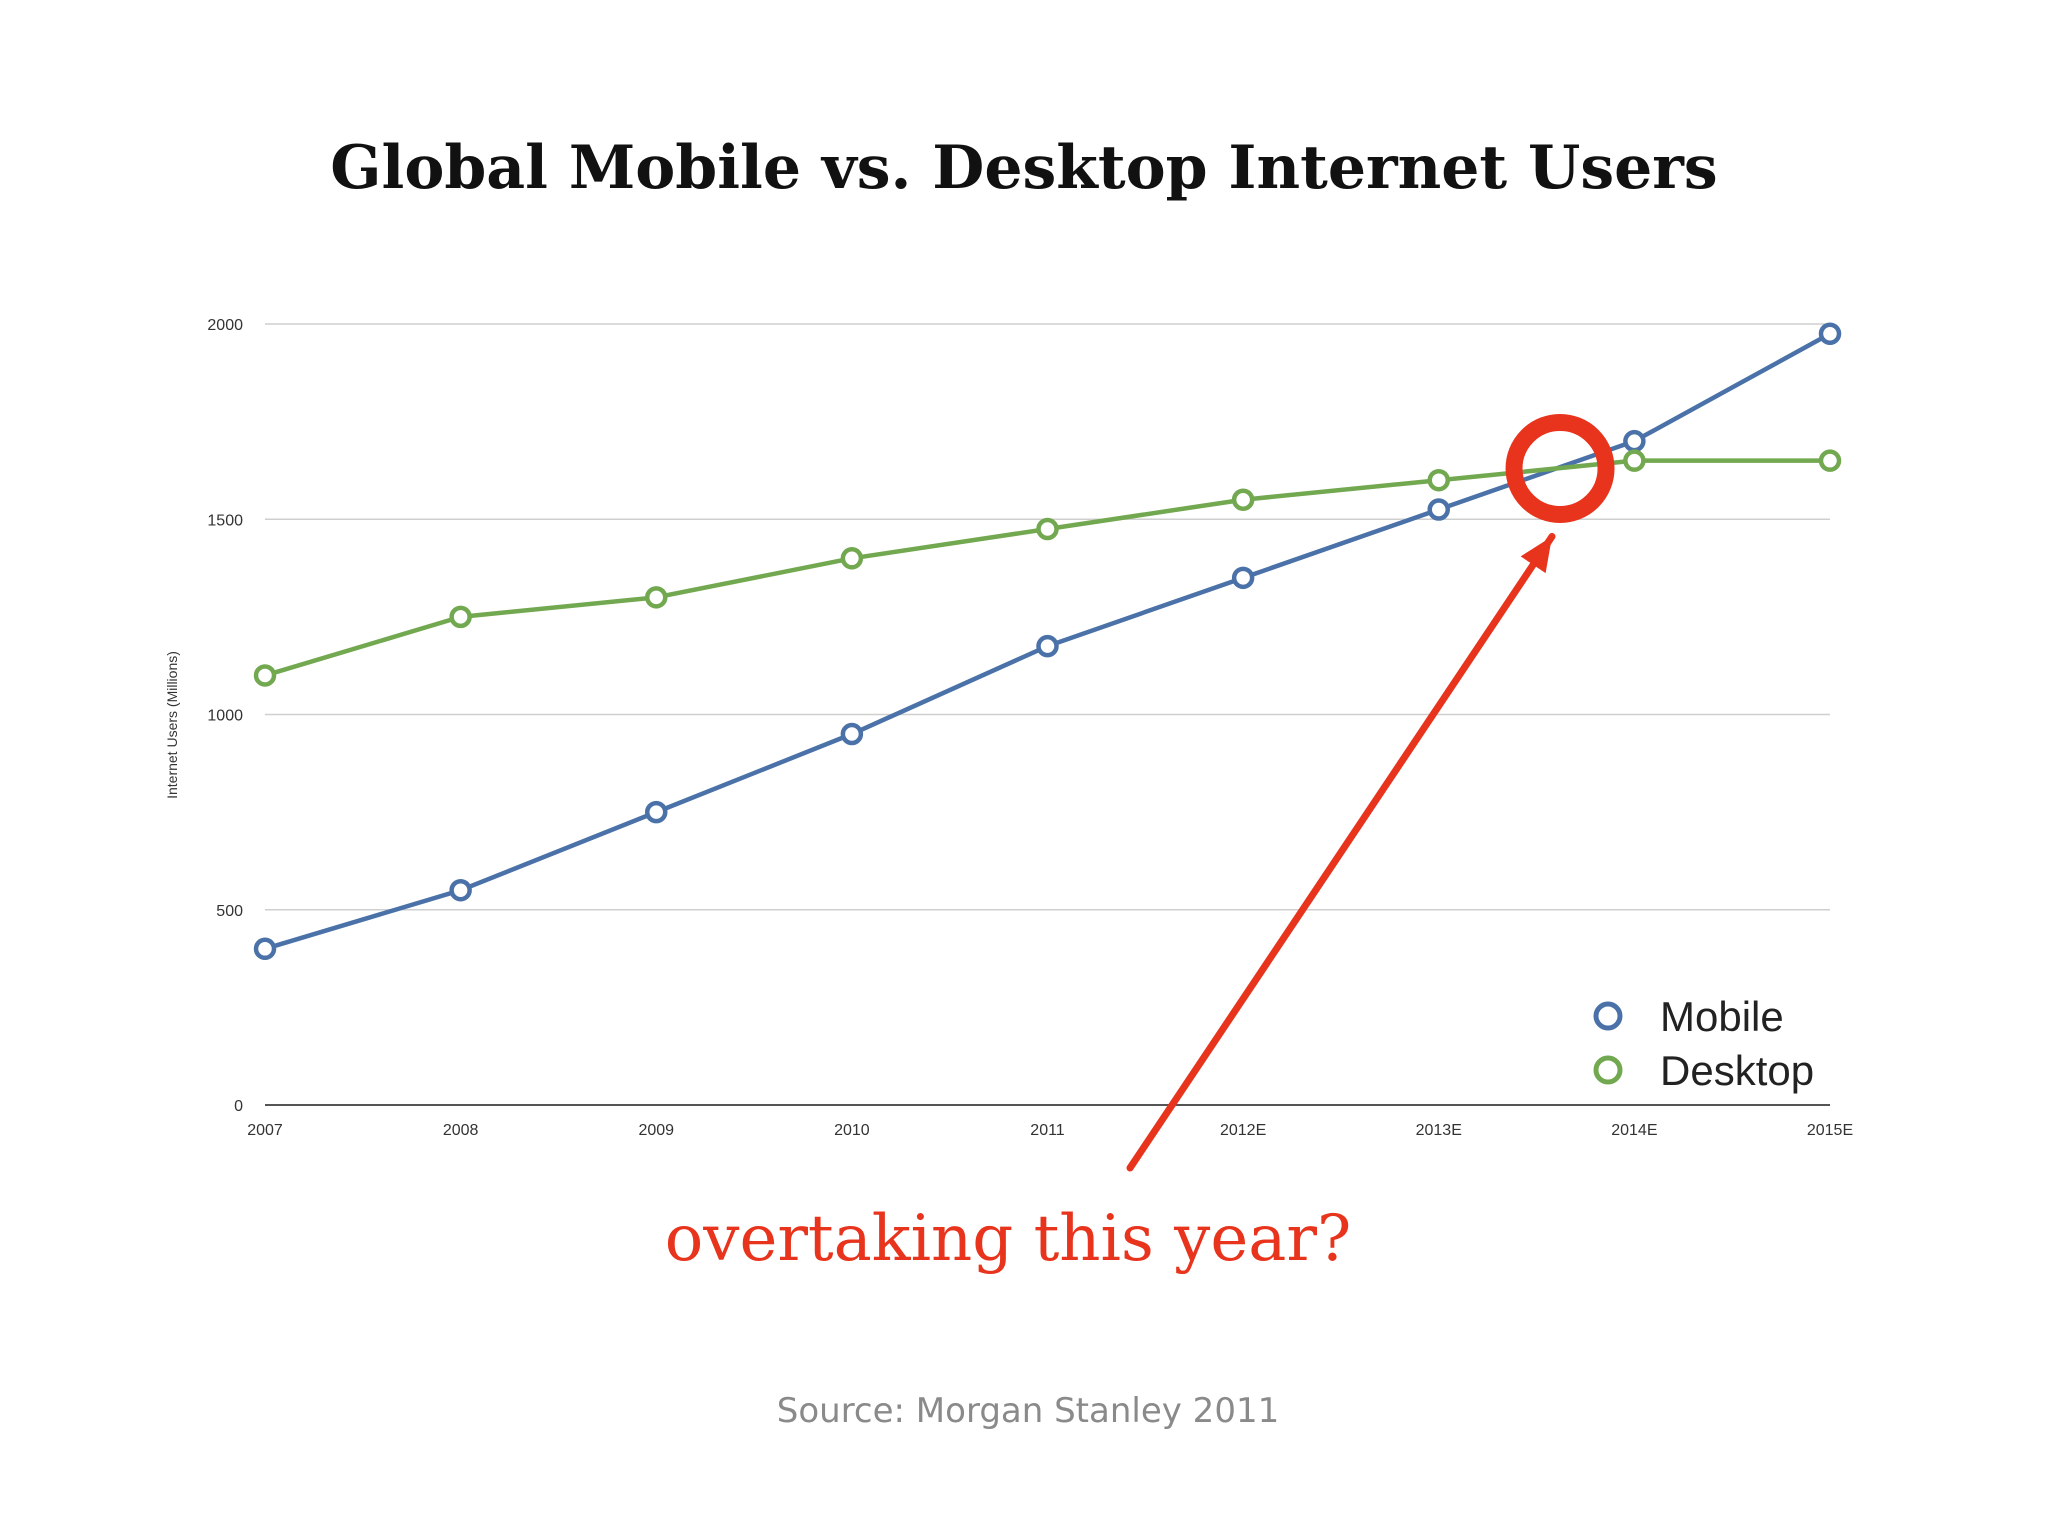 The image size is (2048, 1536). Describe the element at coordinates (225, 520) in the screenshot. I see `y-tick-label: 1500` at that location.